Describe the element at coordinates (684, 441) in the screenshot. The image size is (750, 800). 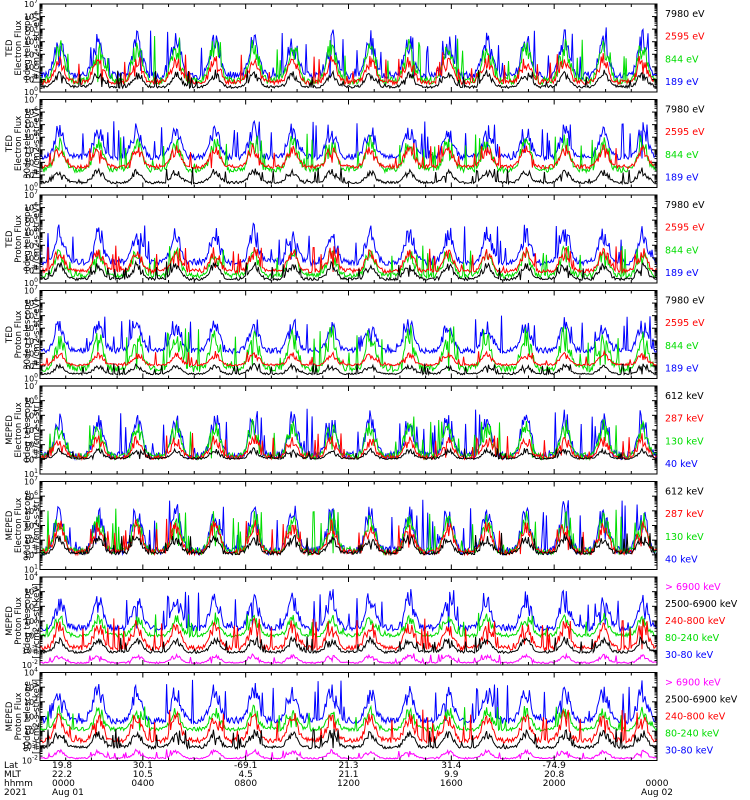
I see `legend-130-kev: 130 keV` at that location.